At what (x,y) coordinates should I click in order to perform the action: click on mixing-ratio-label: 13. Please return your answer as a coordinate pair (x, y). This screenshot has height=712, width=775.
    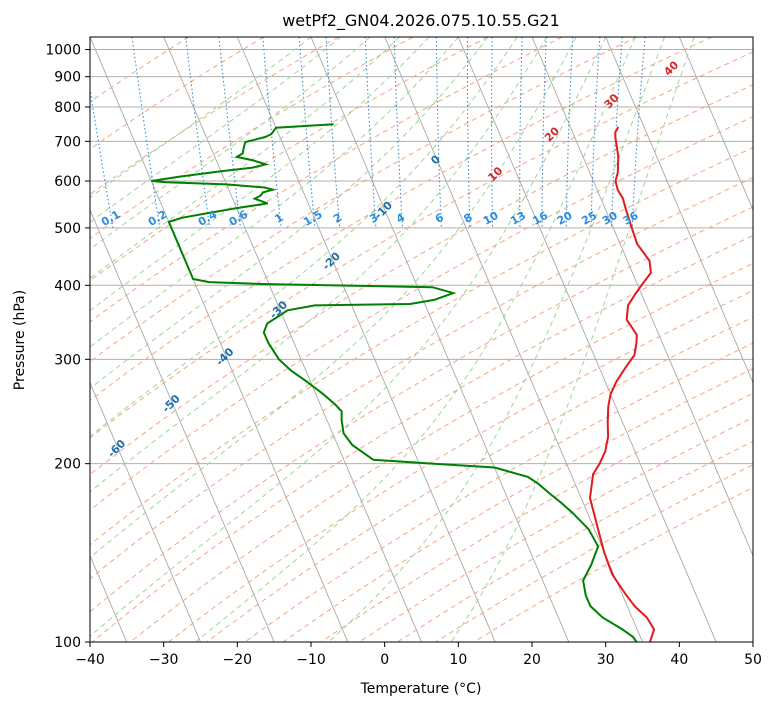
    Looking at the image, I should click on (518, 218).